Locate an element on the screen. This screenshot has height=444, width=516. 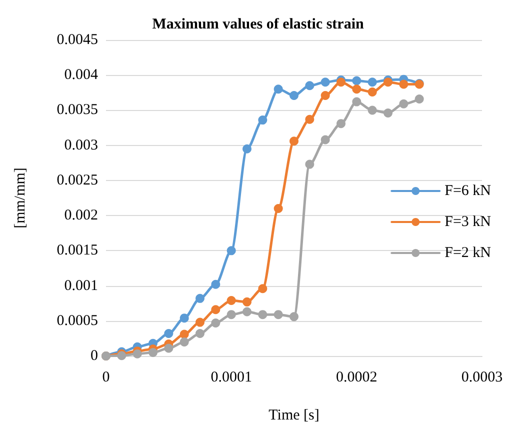
y-tick-label: 0.0015 is located at coordinates (77, 250).